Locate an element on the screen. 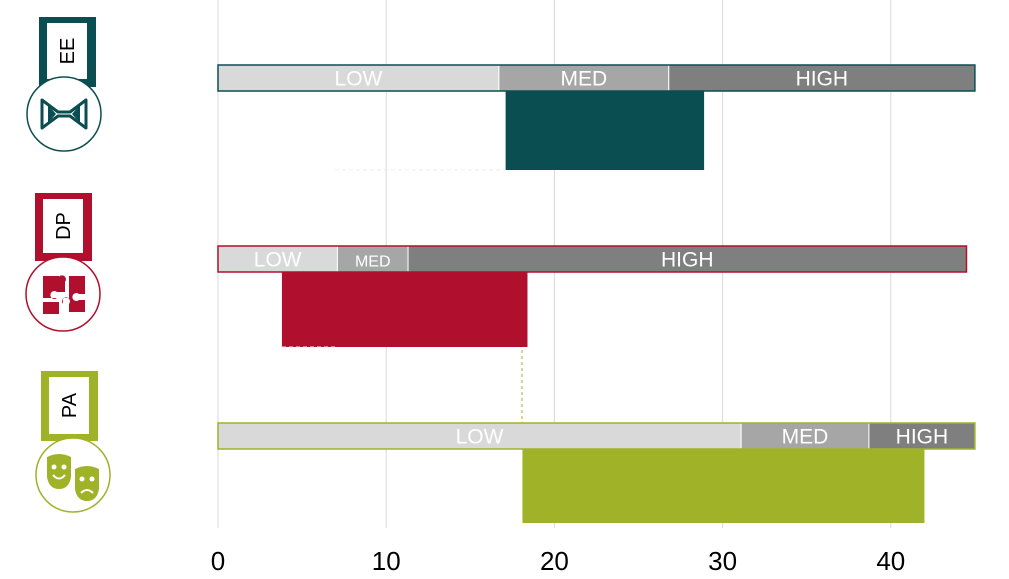 Image resolution: width=1009 pixels, height=579 pixels. bowtie-fill is located at coordinates (64, 114).